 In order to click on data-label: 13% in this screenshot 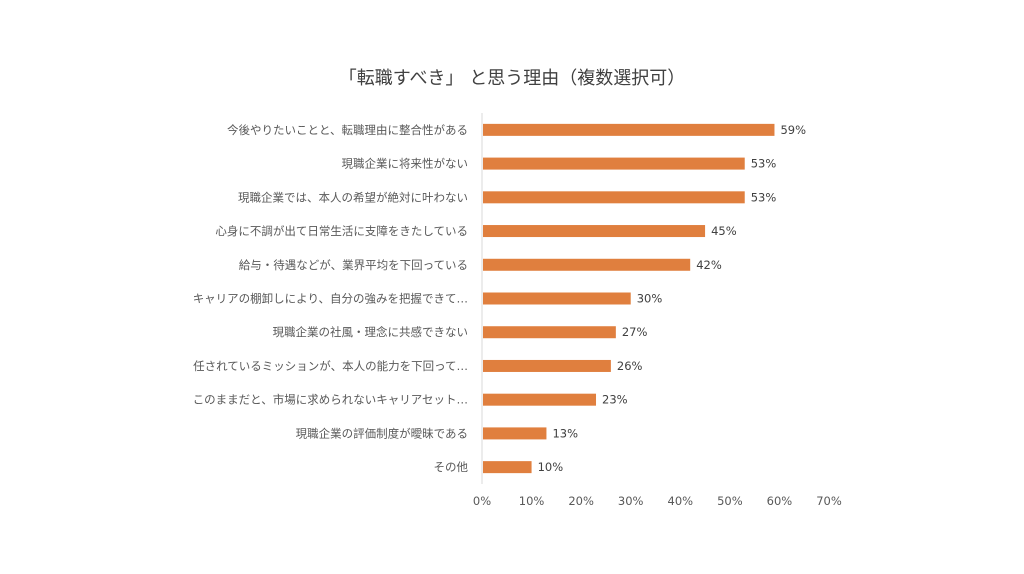, I will do `click(565, 433)`.